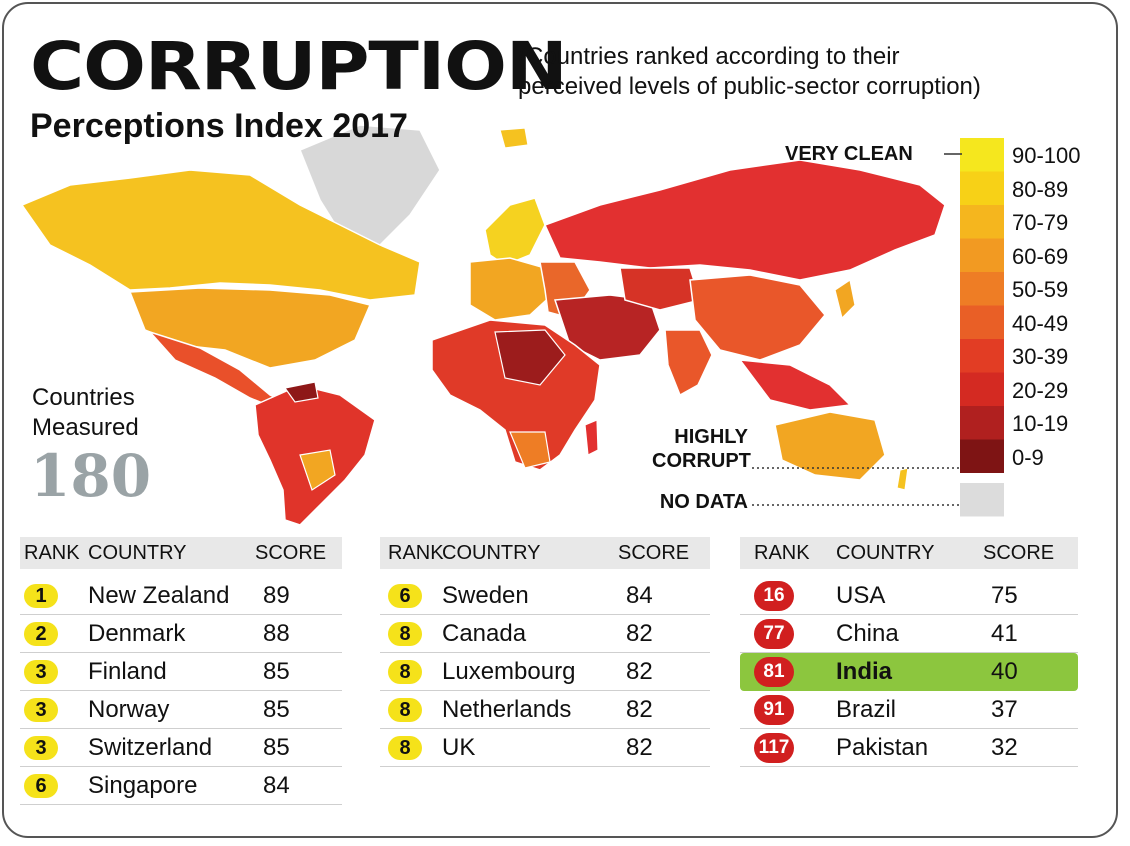  I want to click on table-row: 117 Pakistan 32, so click(909, 748).